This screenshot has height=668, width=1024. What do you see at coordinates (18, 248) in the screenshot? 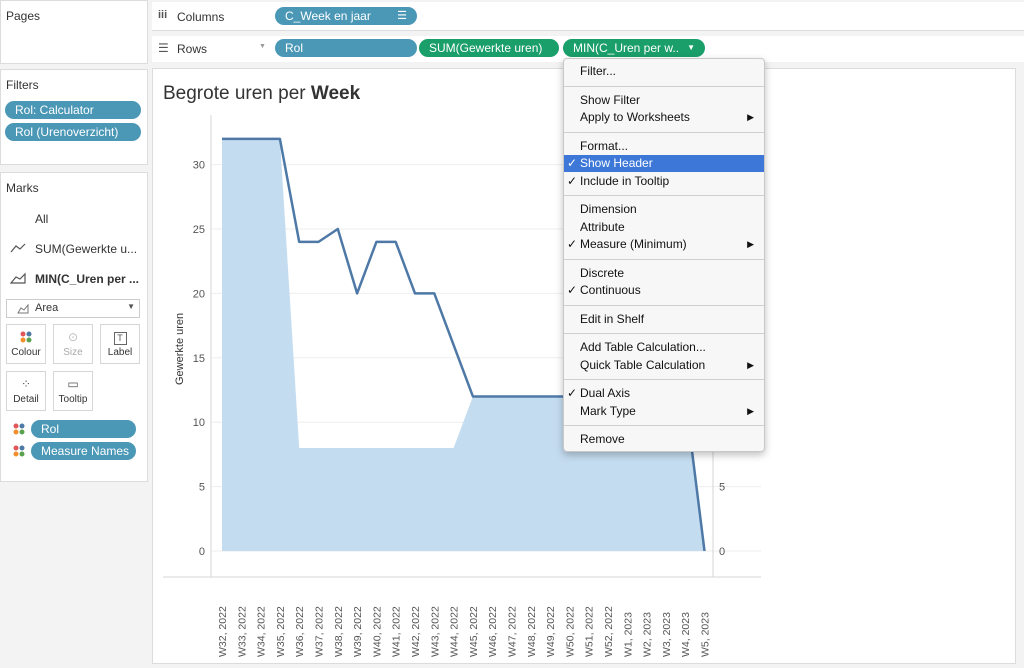
I see `line-mark-icon` at bounding box center [18, 248].